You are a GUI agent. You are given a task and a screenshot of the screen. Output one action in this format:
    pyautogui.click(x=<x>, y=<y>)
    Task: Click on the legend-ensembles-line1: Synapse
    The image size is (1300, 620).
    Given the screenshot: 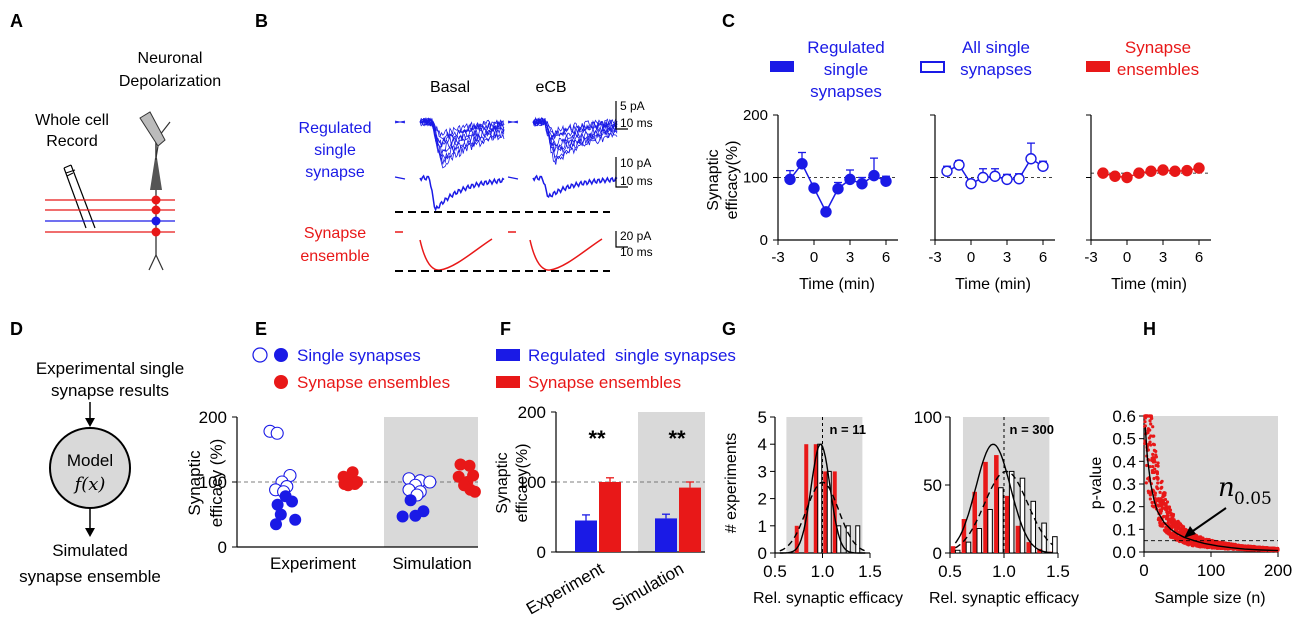 What is the action you would take?
    pyautogui.click(x=1158, y=47)
    